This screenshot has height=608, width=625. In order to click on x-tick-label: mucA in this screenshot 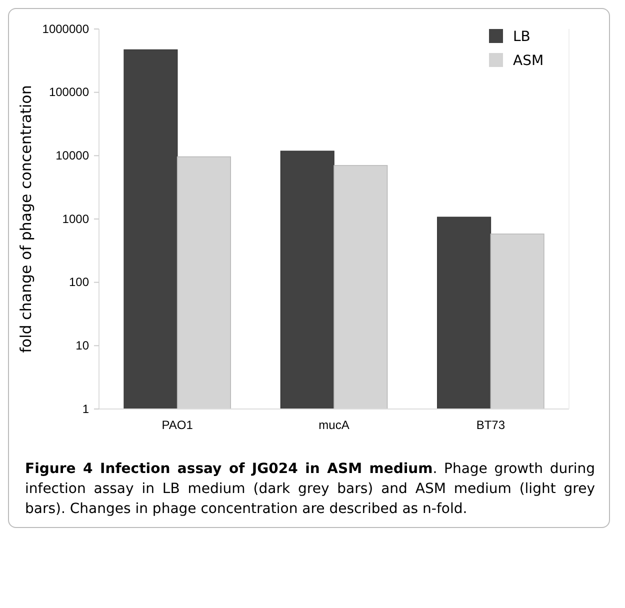, I will do `click(334, 425)`.